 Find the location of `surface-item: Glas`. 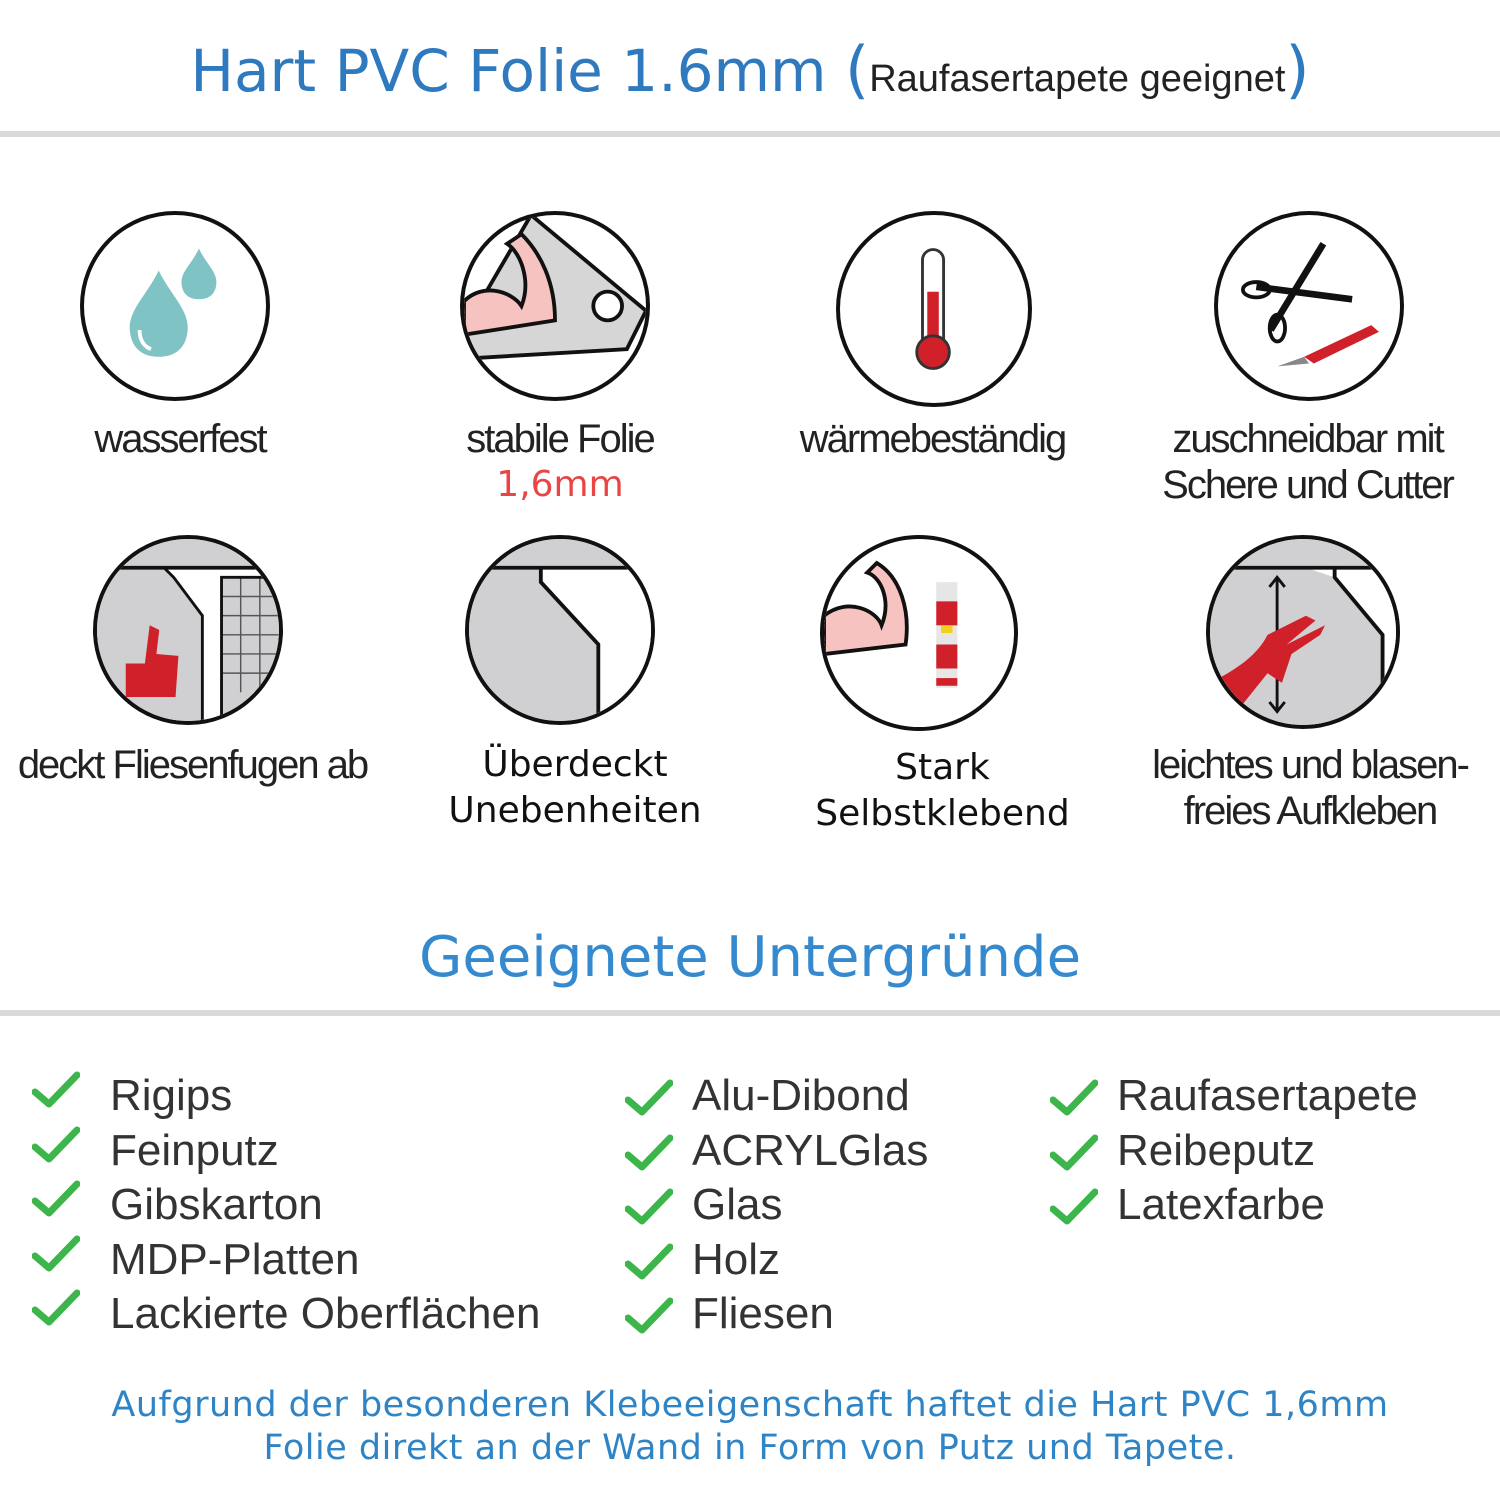

surface-item: Glas is located at coordinates (737, 1204).